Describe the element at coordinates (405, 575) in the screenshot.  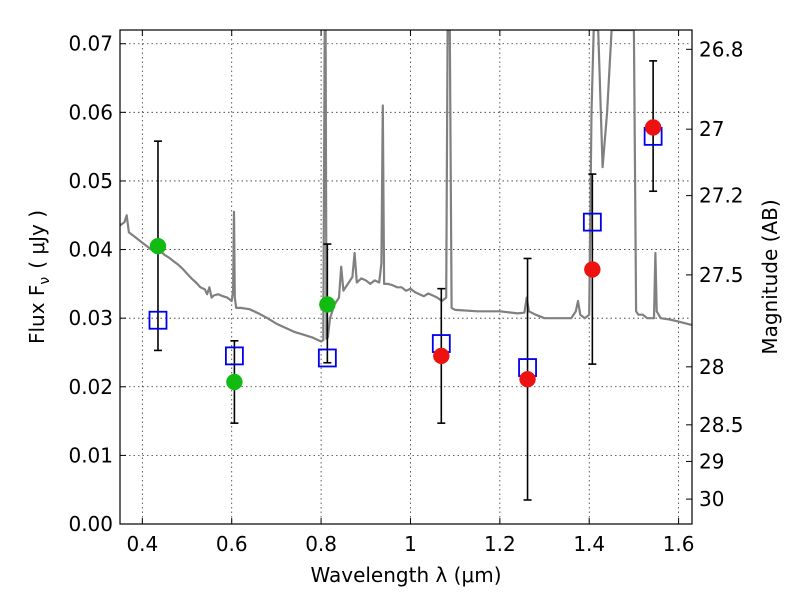
I see `x-axis-title: Wavelength λ (μm)` at that location.